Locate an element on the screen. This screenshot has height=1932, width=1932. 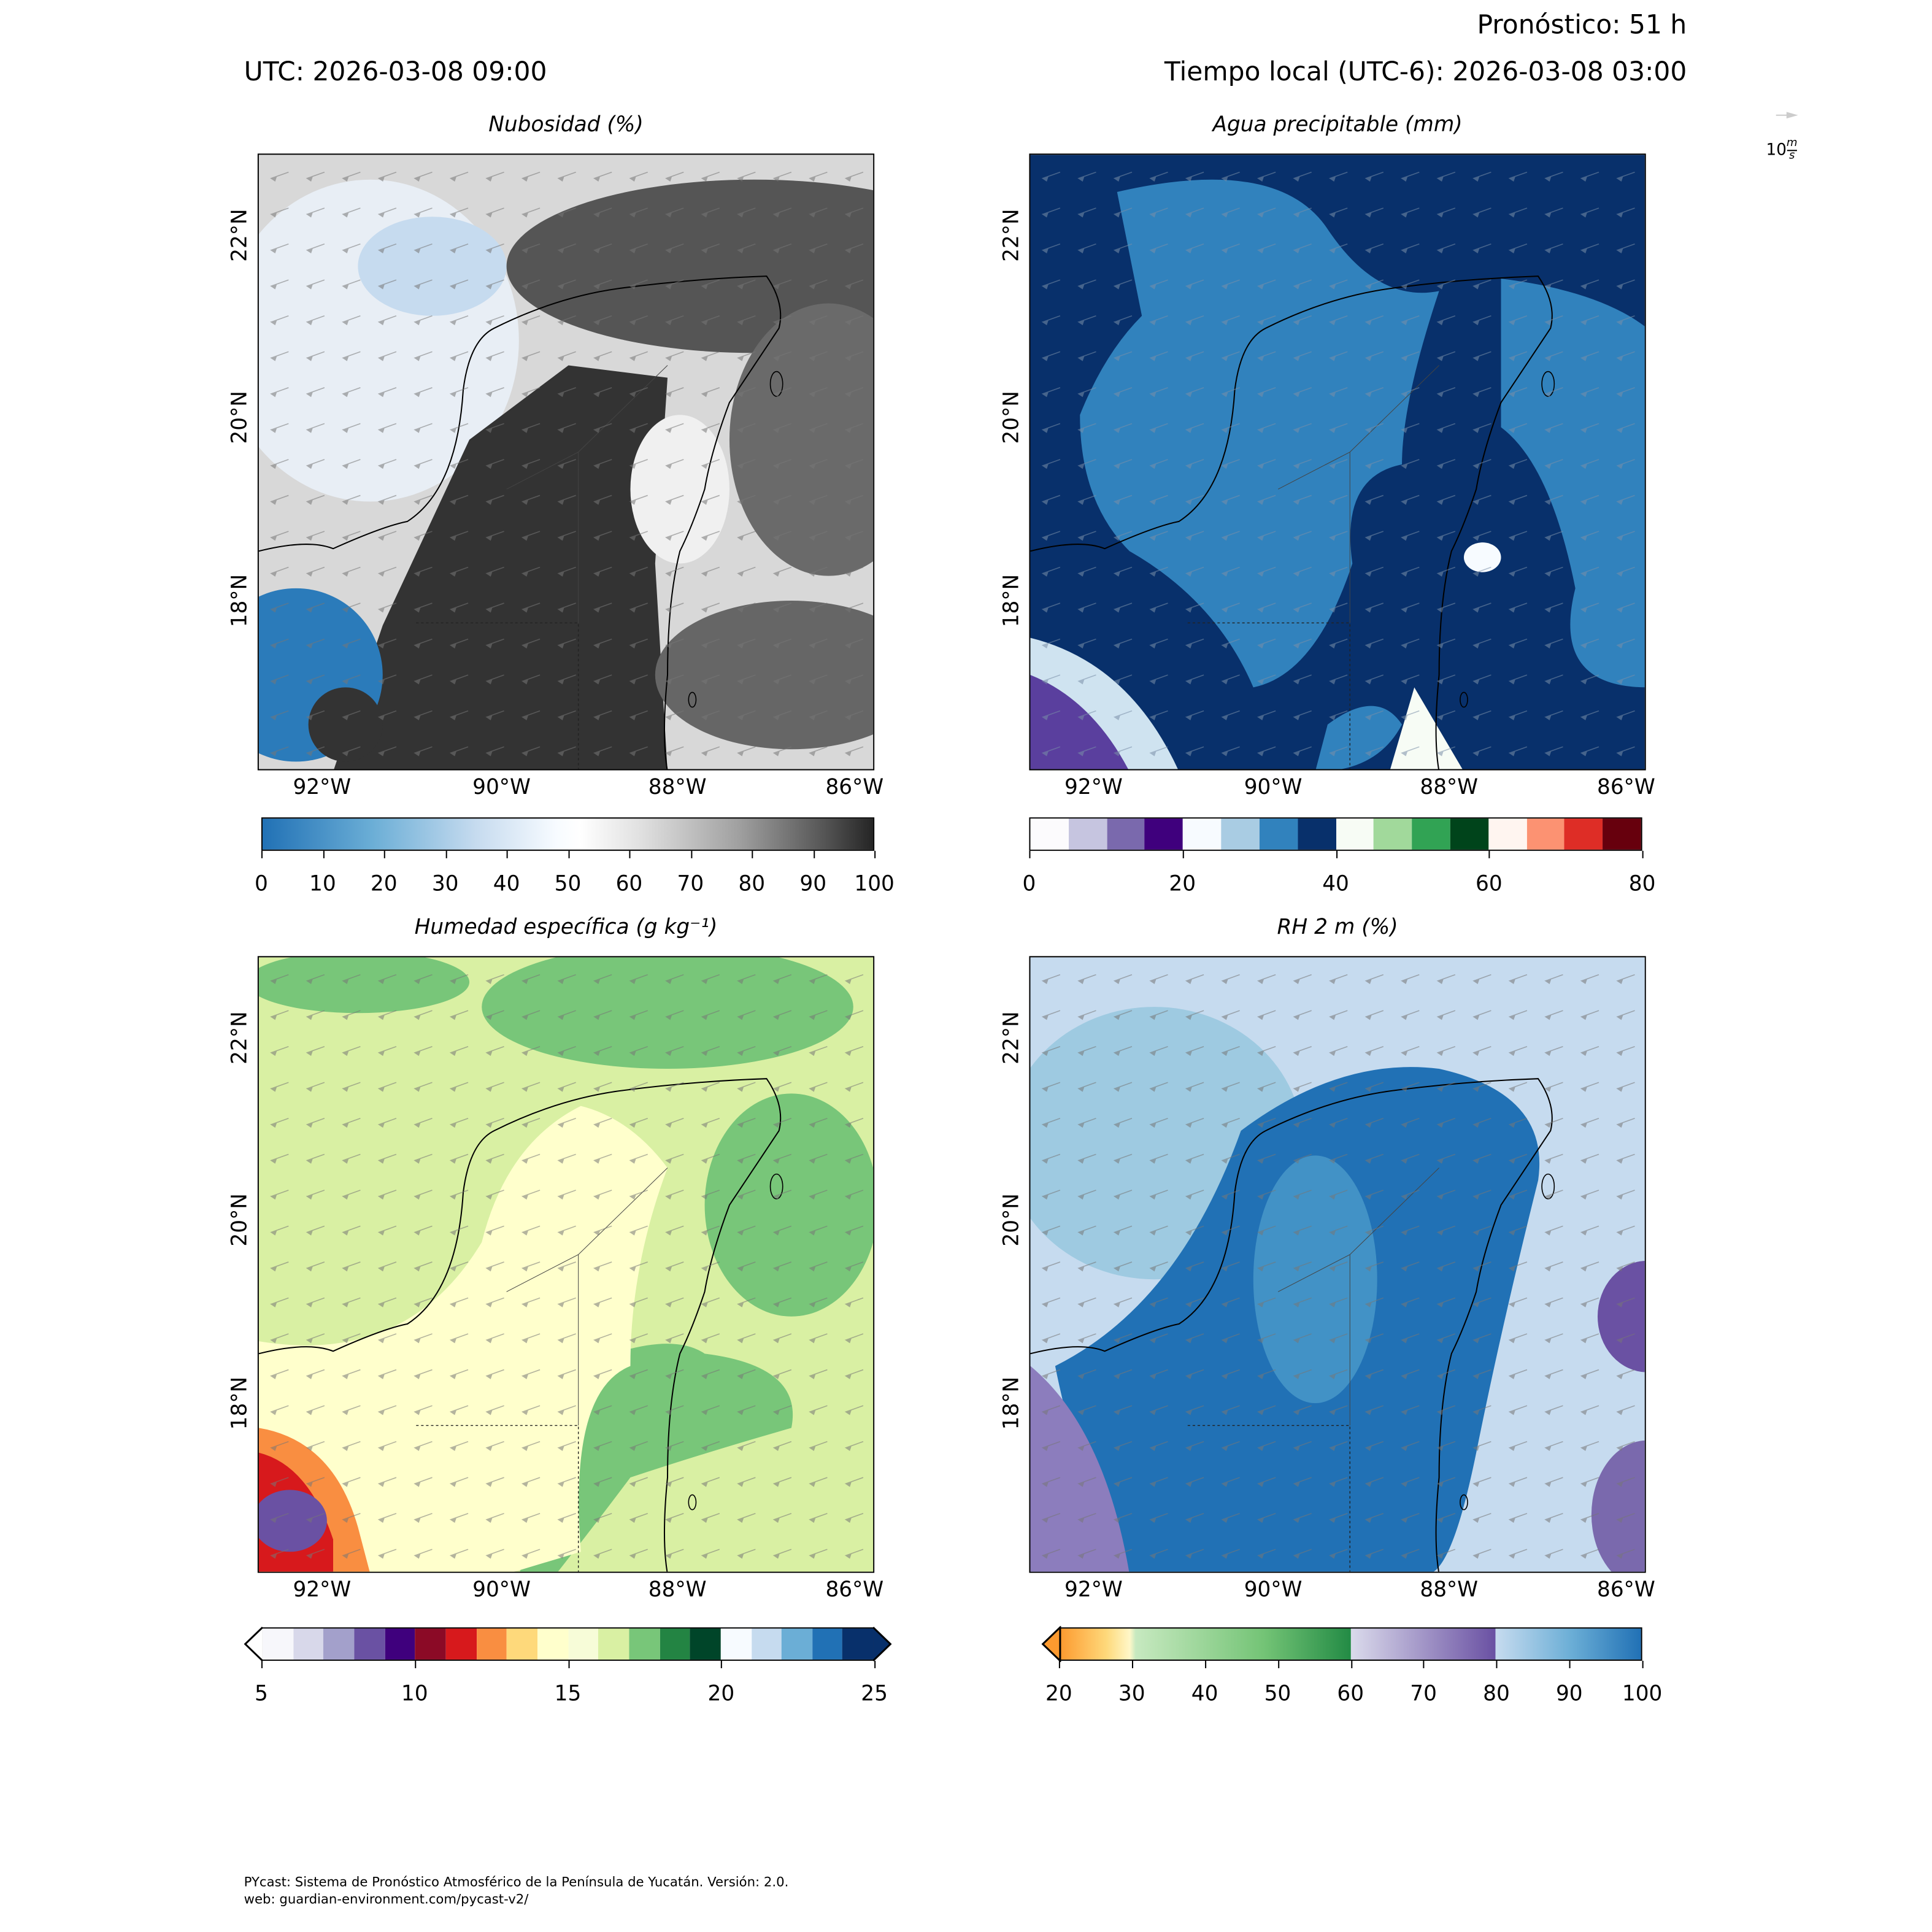
wind-key-arrow-icon is located at coordinates (1787, 115).